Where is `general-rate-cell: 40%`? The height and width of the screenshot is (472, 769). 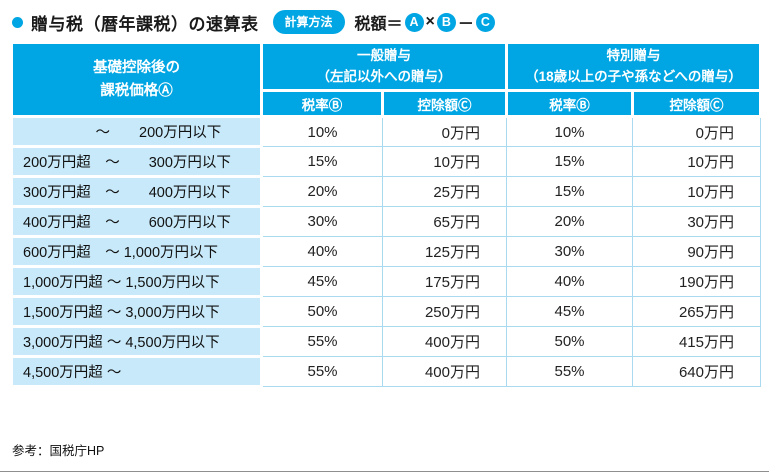
general-rate-cell: 40% is located at coordinates (322, 251).